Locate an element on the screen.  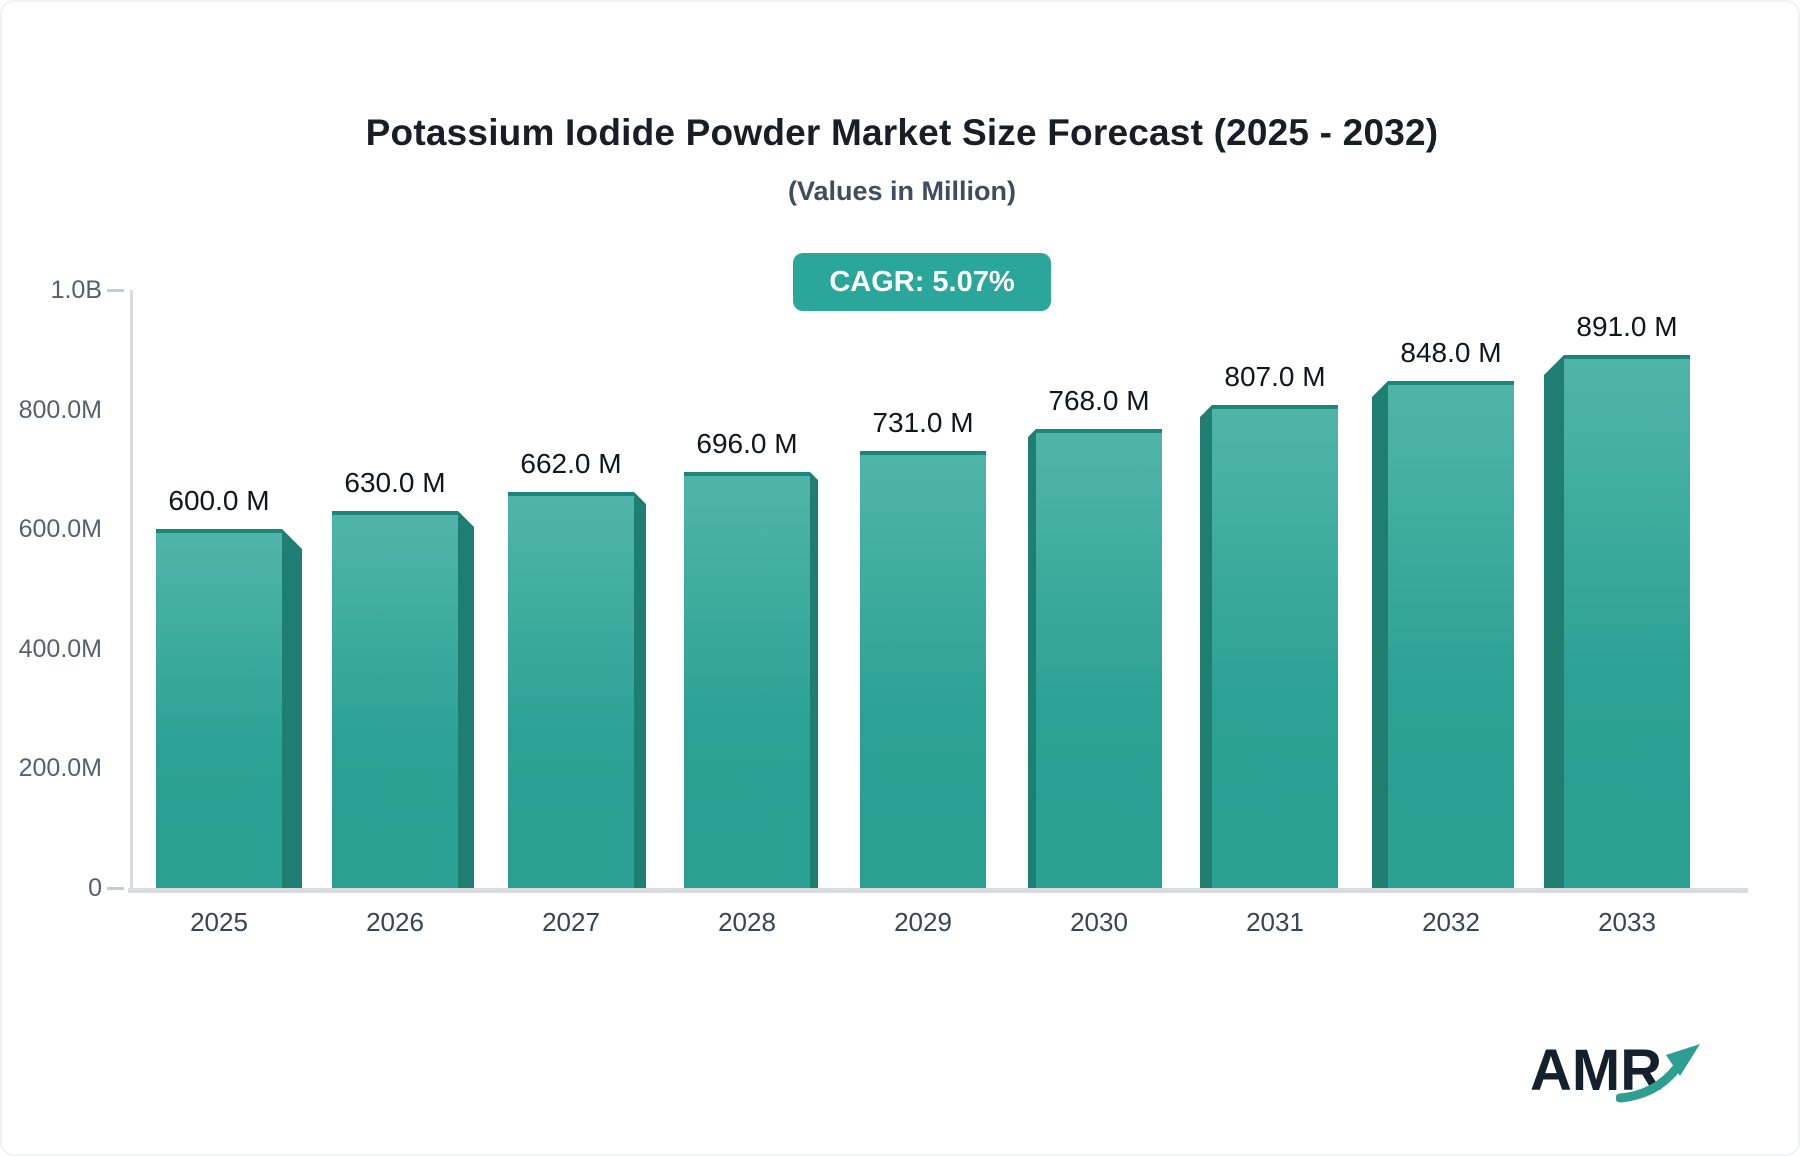
bar-2025 is located at coordinates (219, 708).